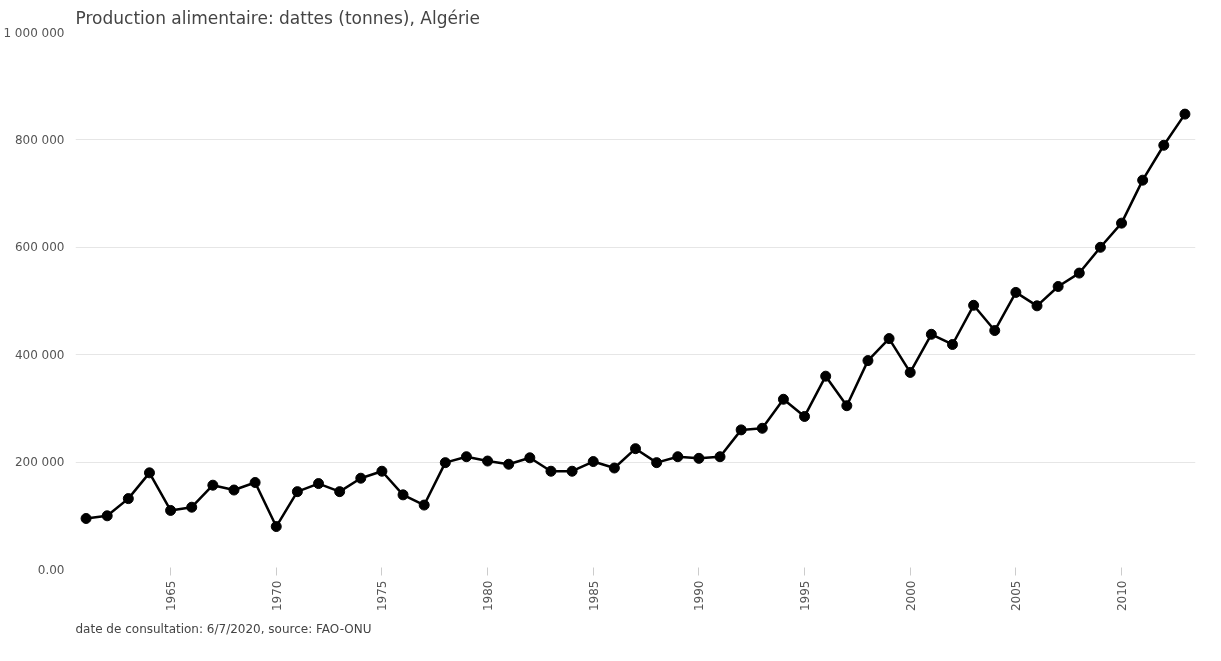 This screenshot has height=661, width=1221. I want to click on x-tick-label: 2010, so click(1122, 596).